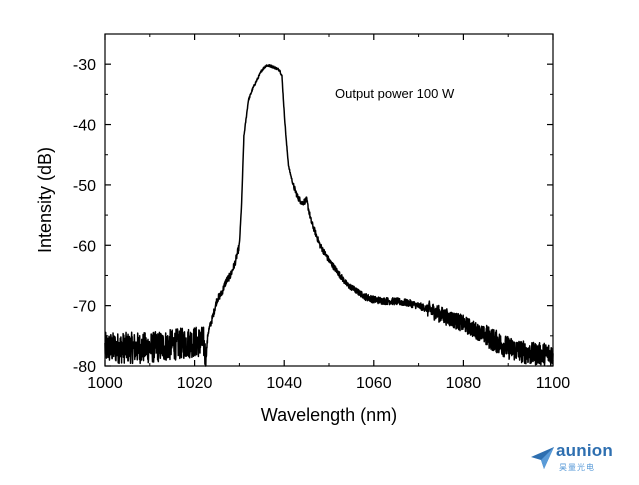  Describe the element at coordinates (84, 186) in the screenshot. I see `y-tick-label: -50` at that location.